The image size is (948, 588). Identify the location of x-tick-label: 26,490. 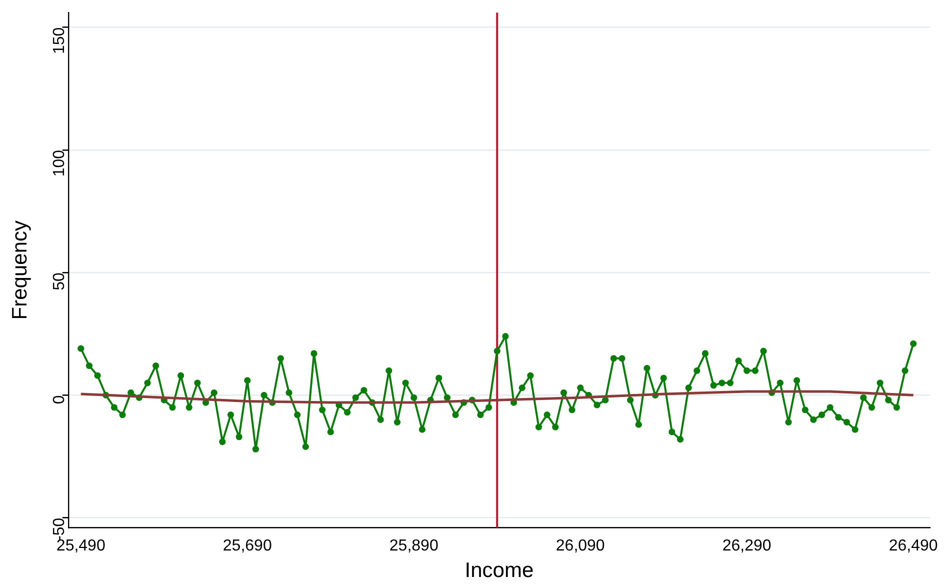
(913, 546).